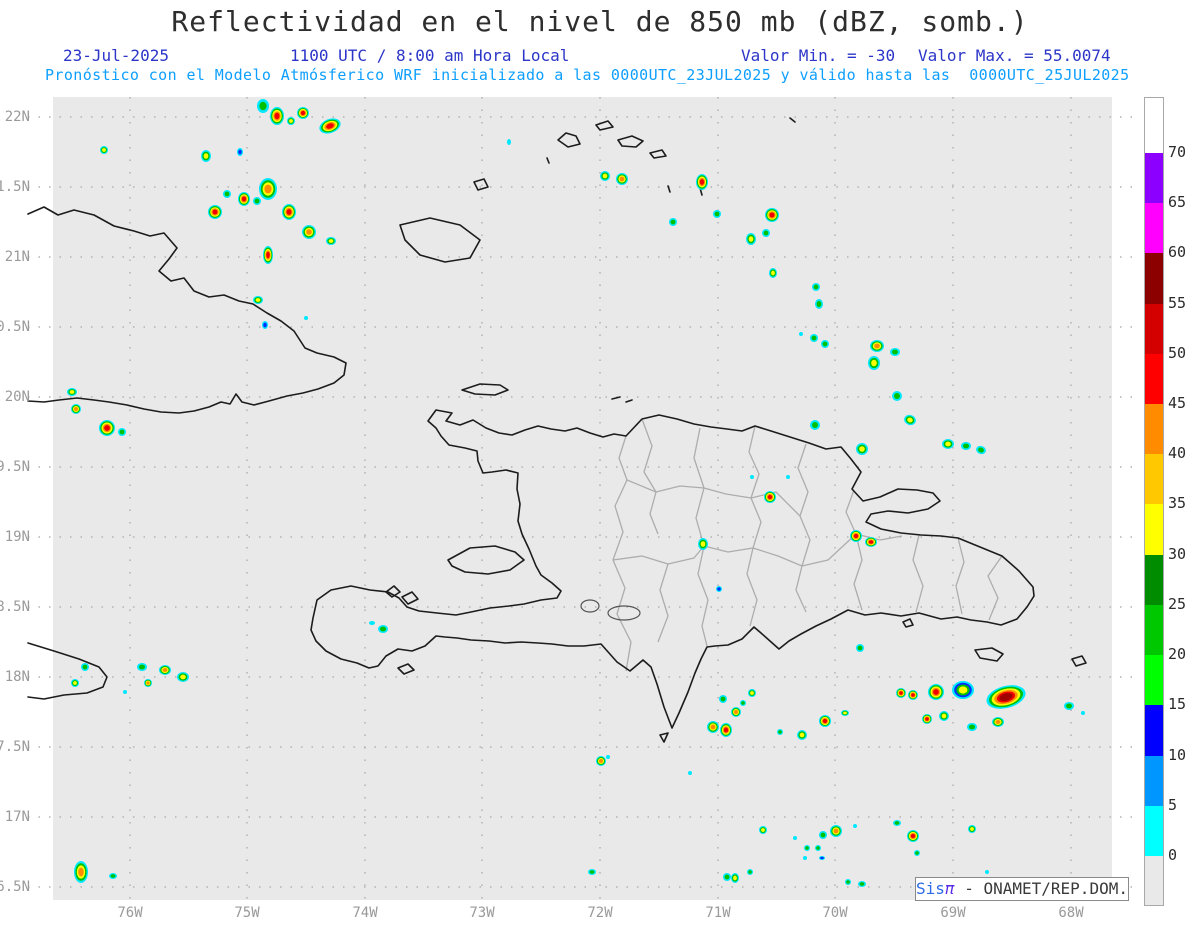  Describe the element at coordinates (485, 389) in the screenshot. I see `coast-tortuga` at that location.